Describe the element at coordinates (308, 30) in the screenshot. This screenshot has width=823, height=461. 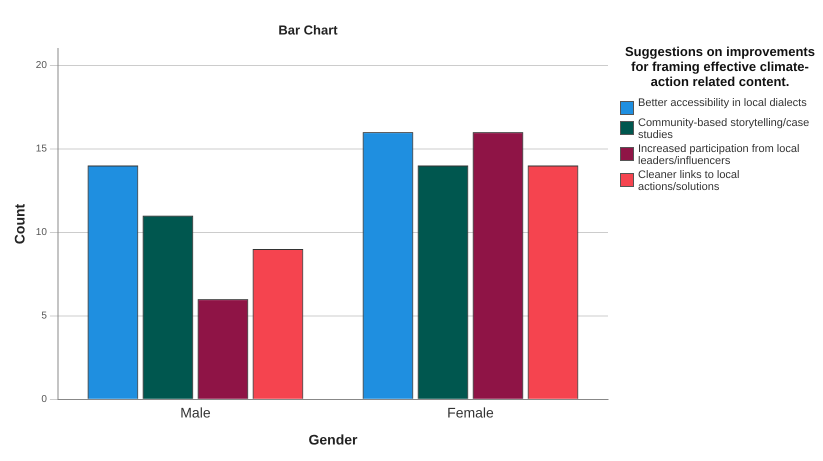
I see `chart-title: Bar Chart` at that location.